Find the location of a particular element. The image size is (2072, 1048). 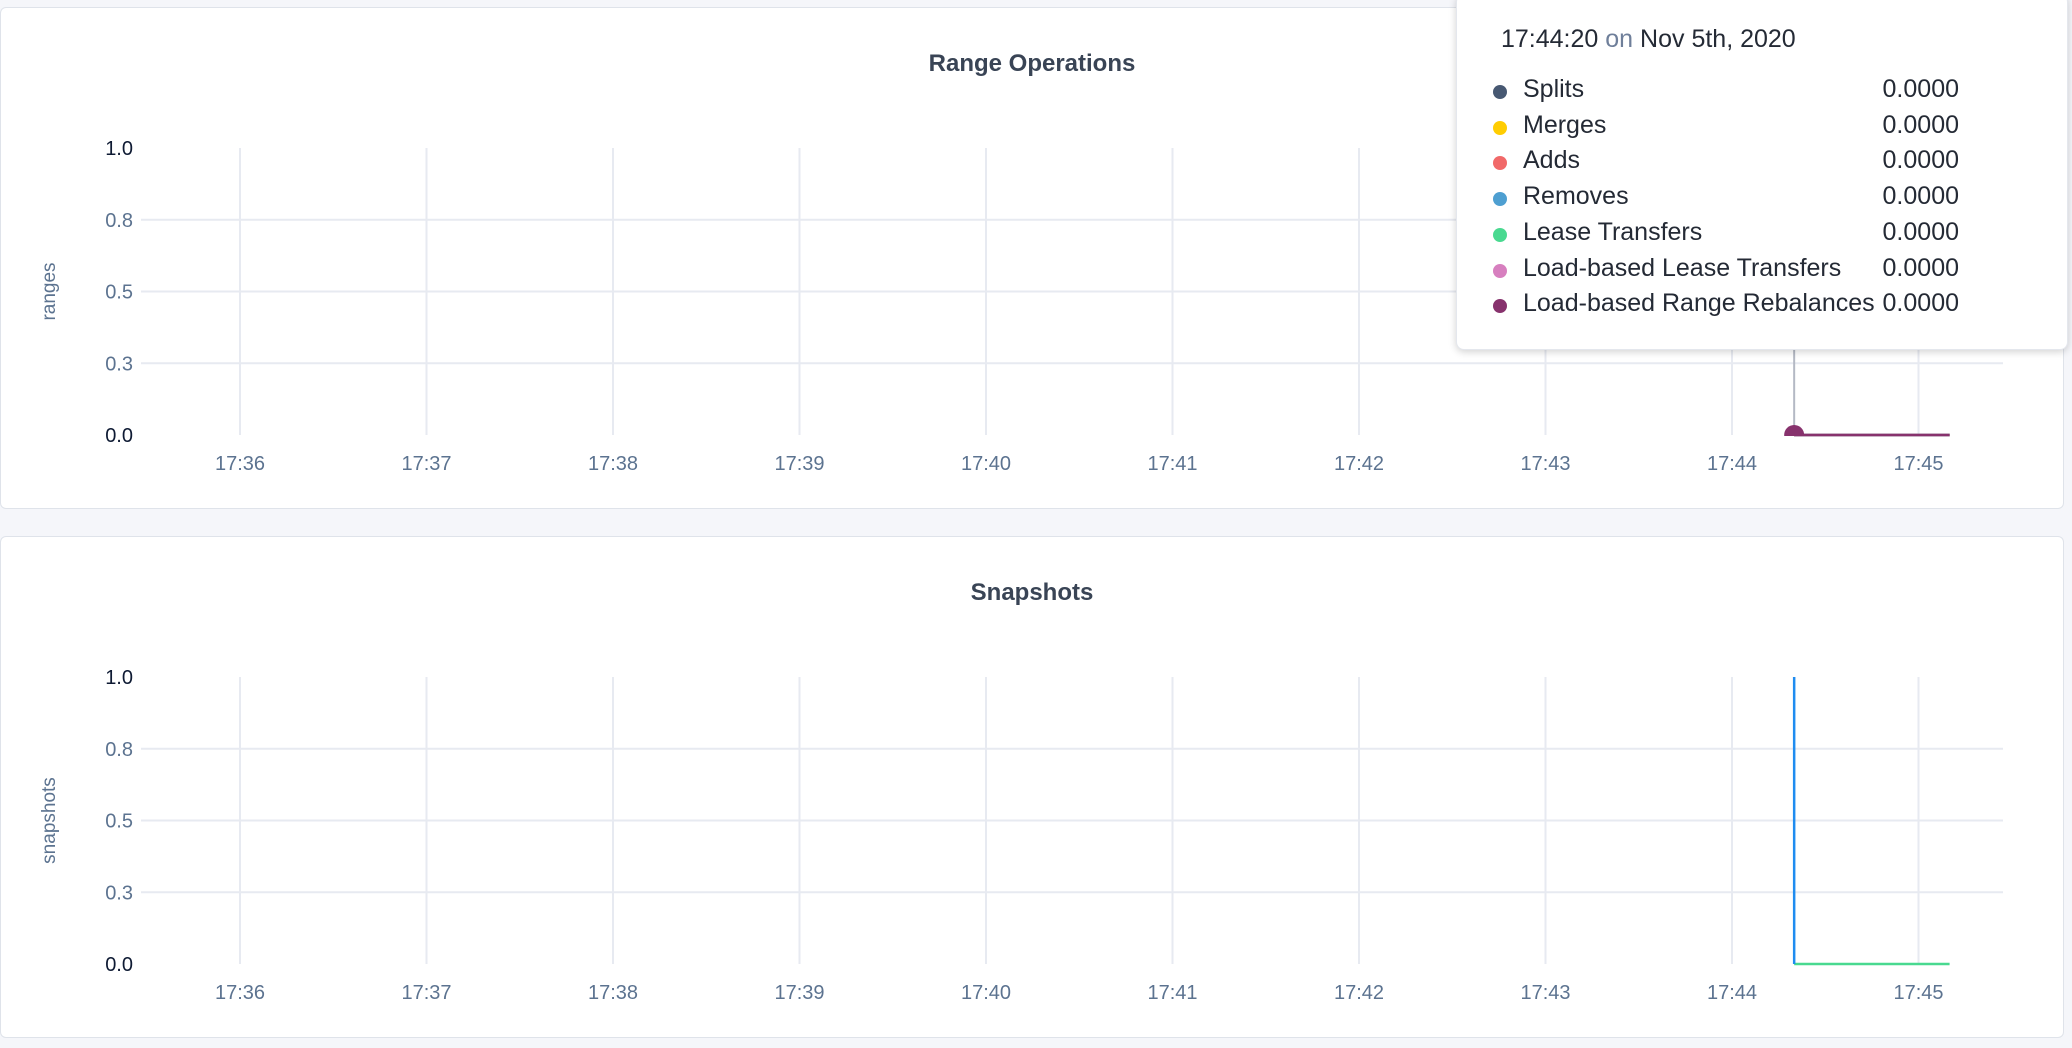

chart-title: Range Operations is located at coordinates (1032, 63).